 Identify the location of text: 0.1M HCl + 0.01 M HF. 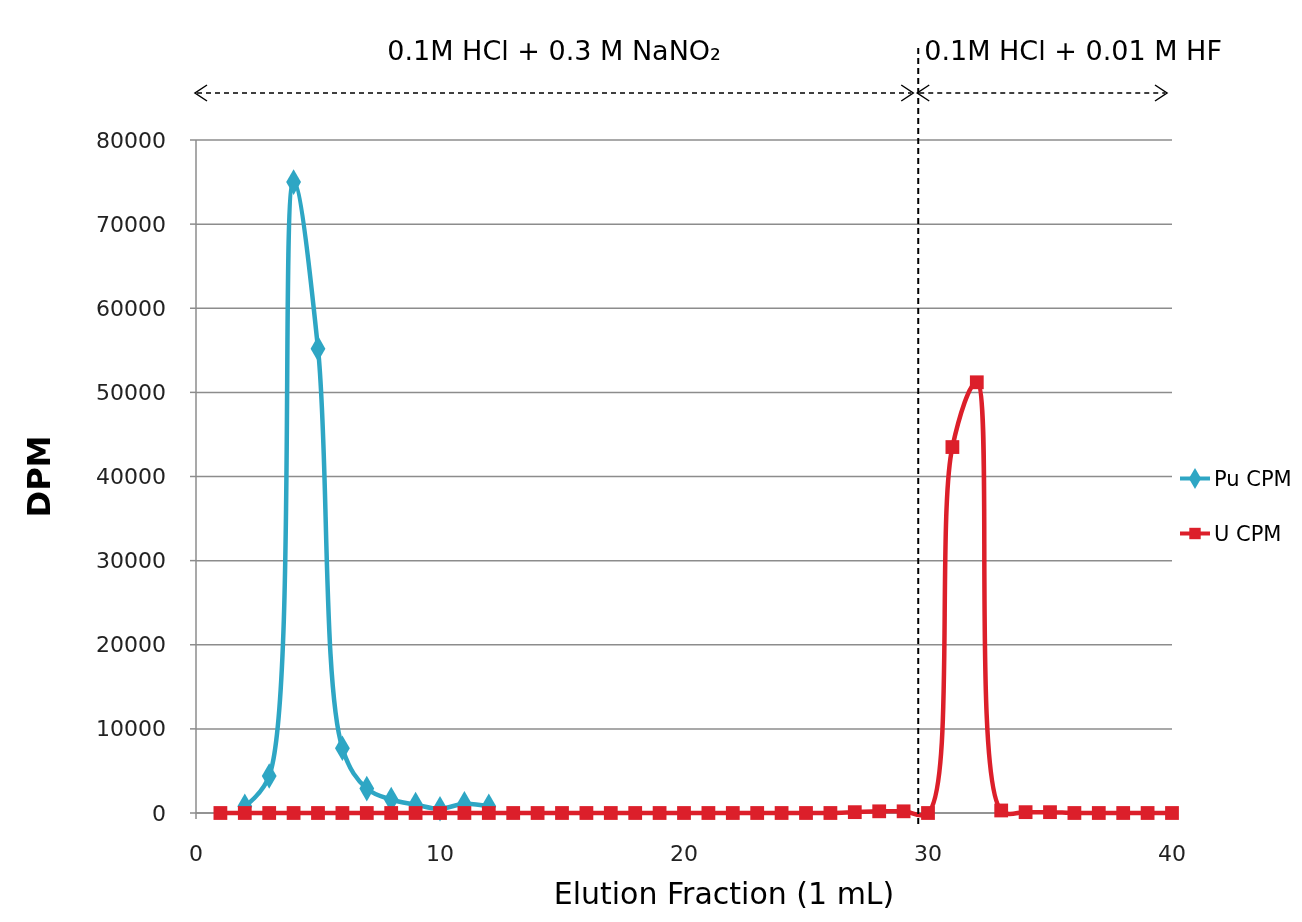
(1073, 50).